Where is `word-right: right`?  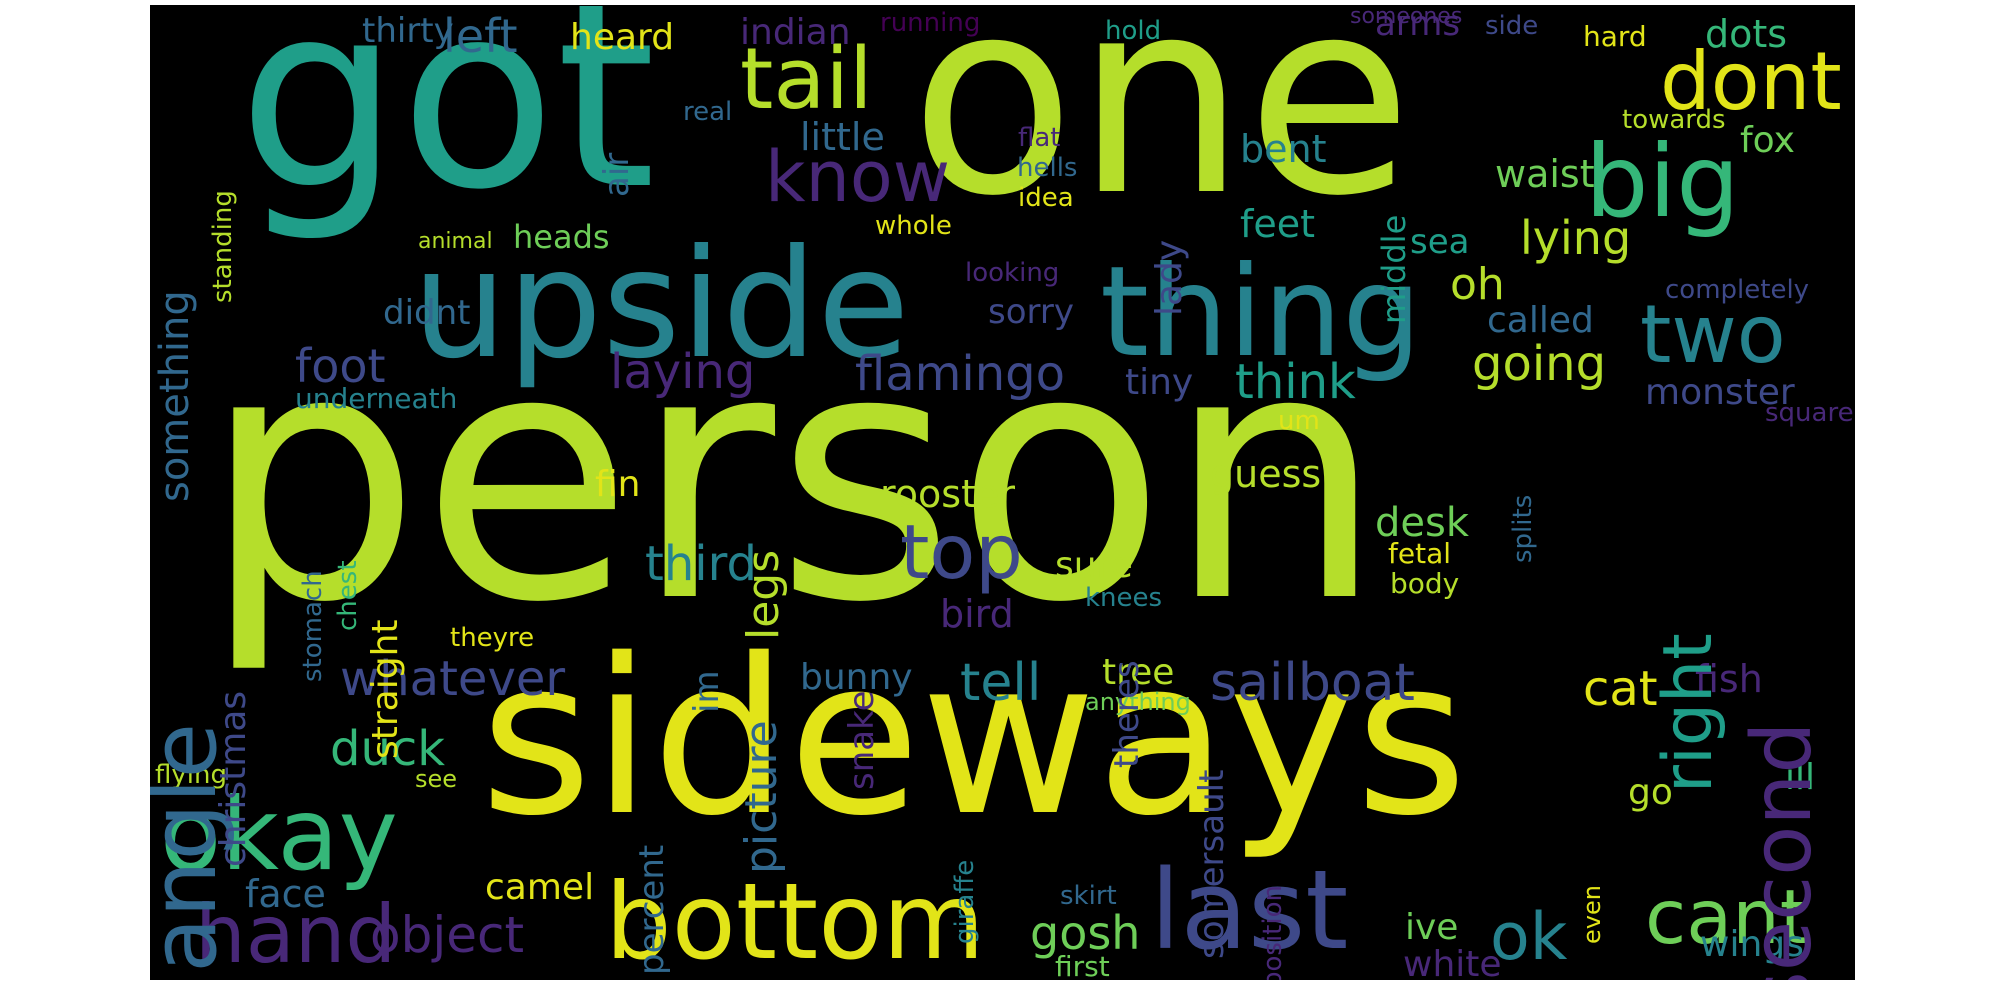 word-right: right is located at coordinates (1688, 713).